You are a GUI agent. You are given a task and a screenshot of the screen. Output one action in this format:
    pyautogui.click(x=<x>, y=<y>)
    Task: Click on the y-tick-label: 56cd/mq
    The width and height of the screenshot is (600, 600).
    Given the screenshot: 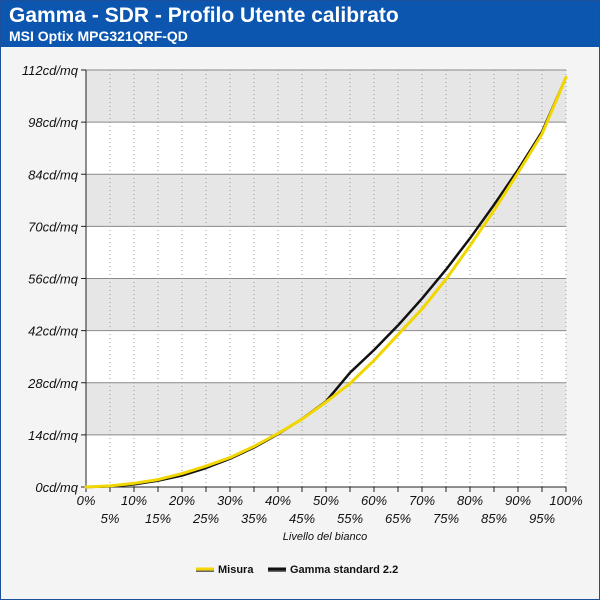 What is the action you would take?
    pyautogui.click(x=53, y=279)
    